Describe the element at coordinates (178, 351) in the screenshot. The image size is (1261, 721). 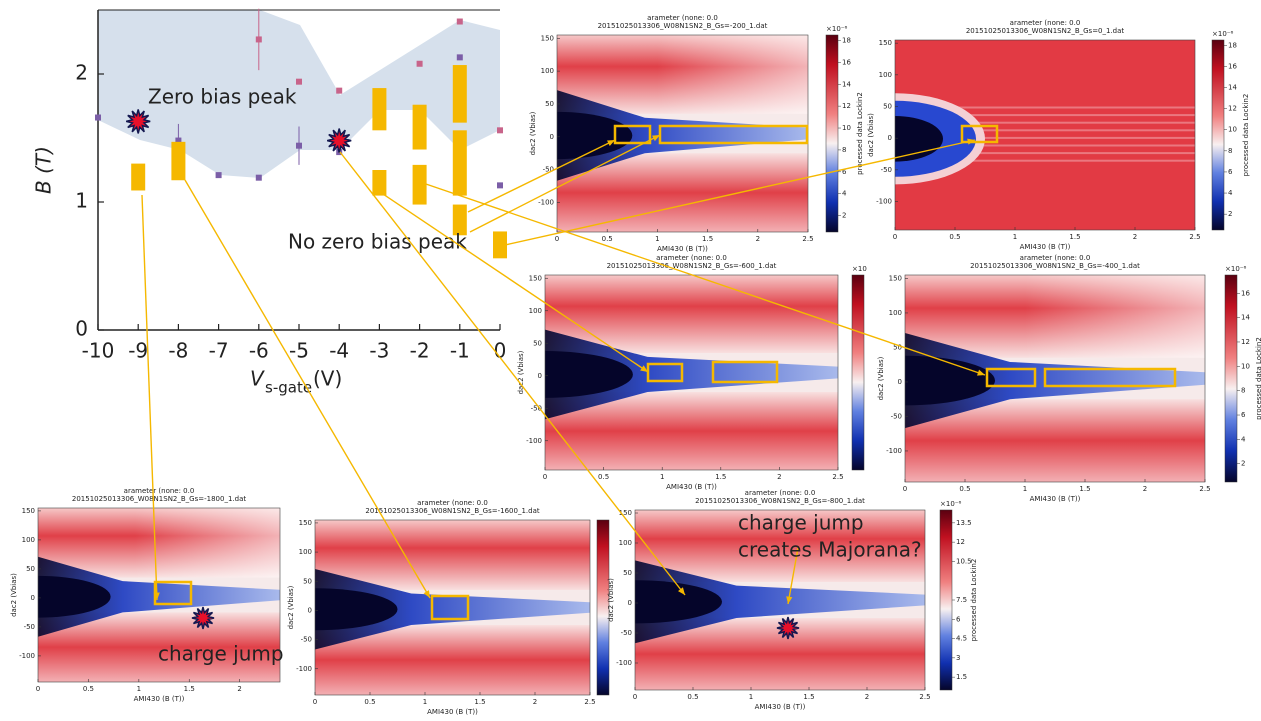
I see `x-tick-label: -8` at that location.